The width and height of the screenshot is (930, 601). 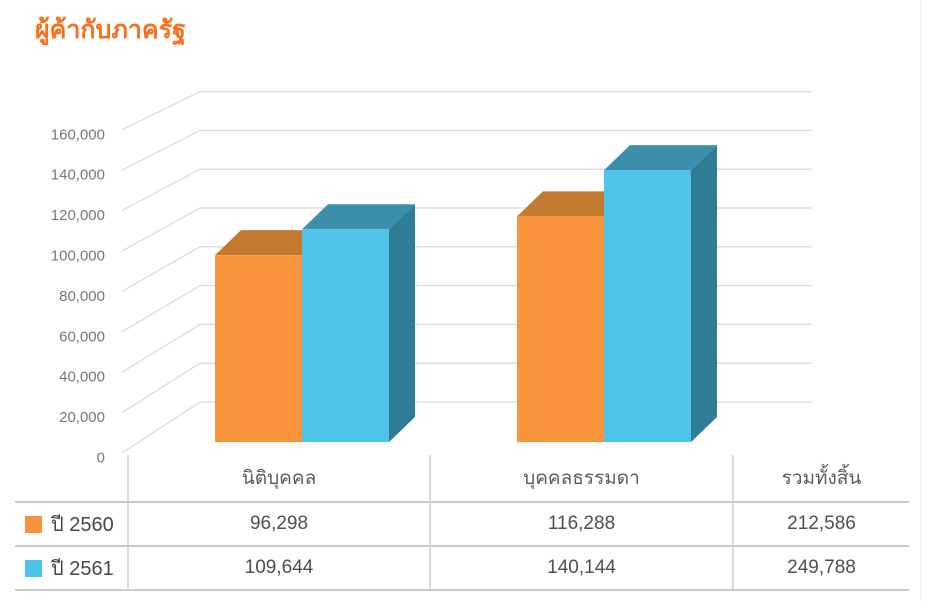 What do you see at coordinates (820, 568) in the screenshot?
I see `cell-2561-total: 249,788` at bounding box center [820, 568].